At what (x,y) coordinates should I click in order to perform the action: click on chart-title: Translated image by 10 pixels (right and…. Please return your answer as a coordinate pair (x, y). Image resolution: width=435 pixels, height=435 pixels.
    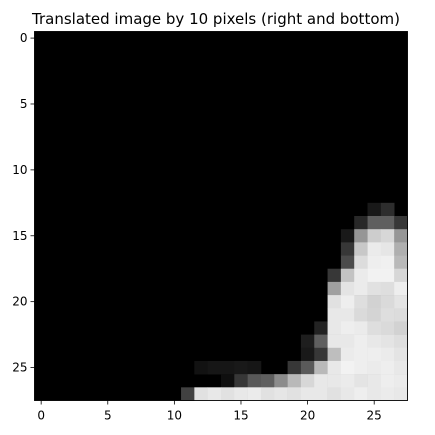
    Looking at the image, I should click on (215, 19).